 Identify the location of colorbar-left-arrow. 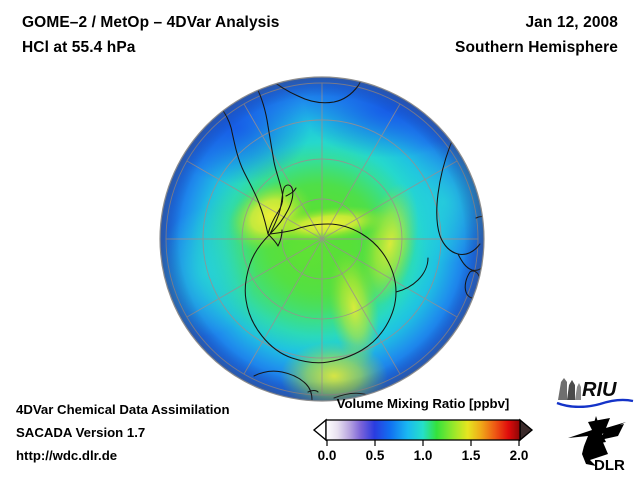
(319, 430).